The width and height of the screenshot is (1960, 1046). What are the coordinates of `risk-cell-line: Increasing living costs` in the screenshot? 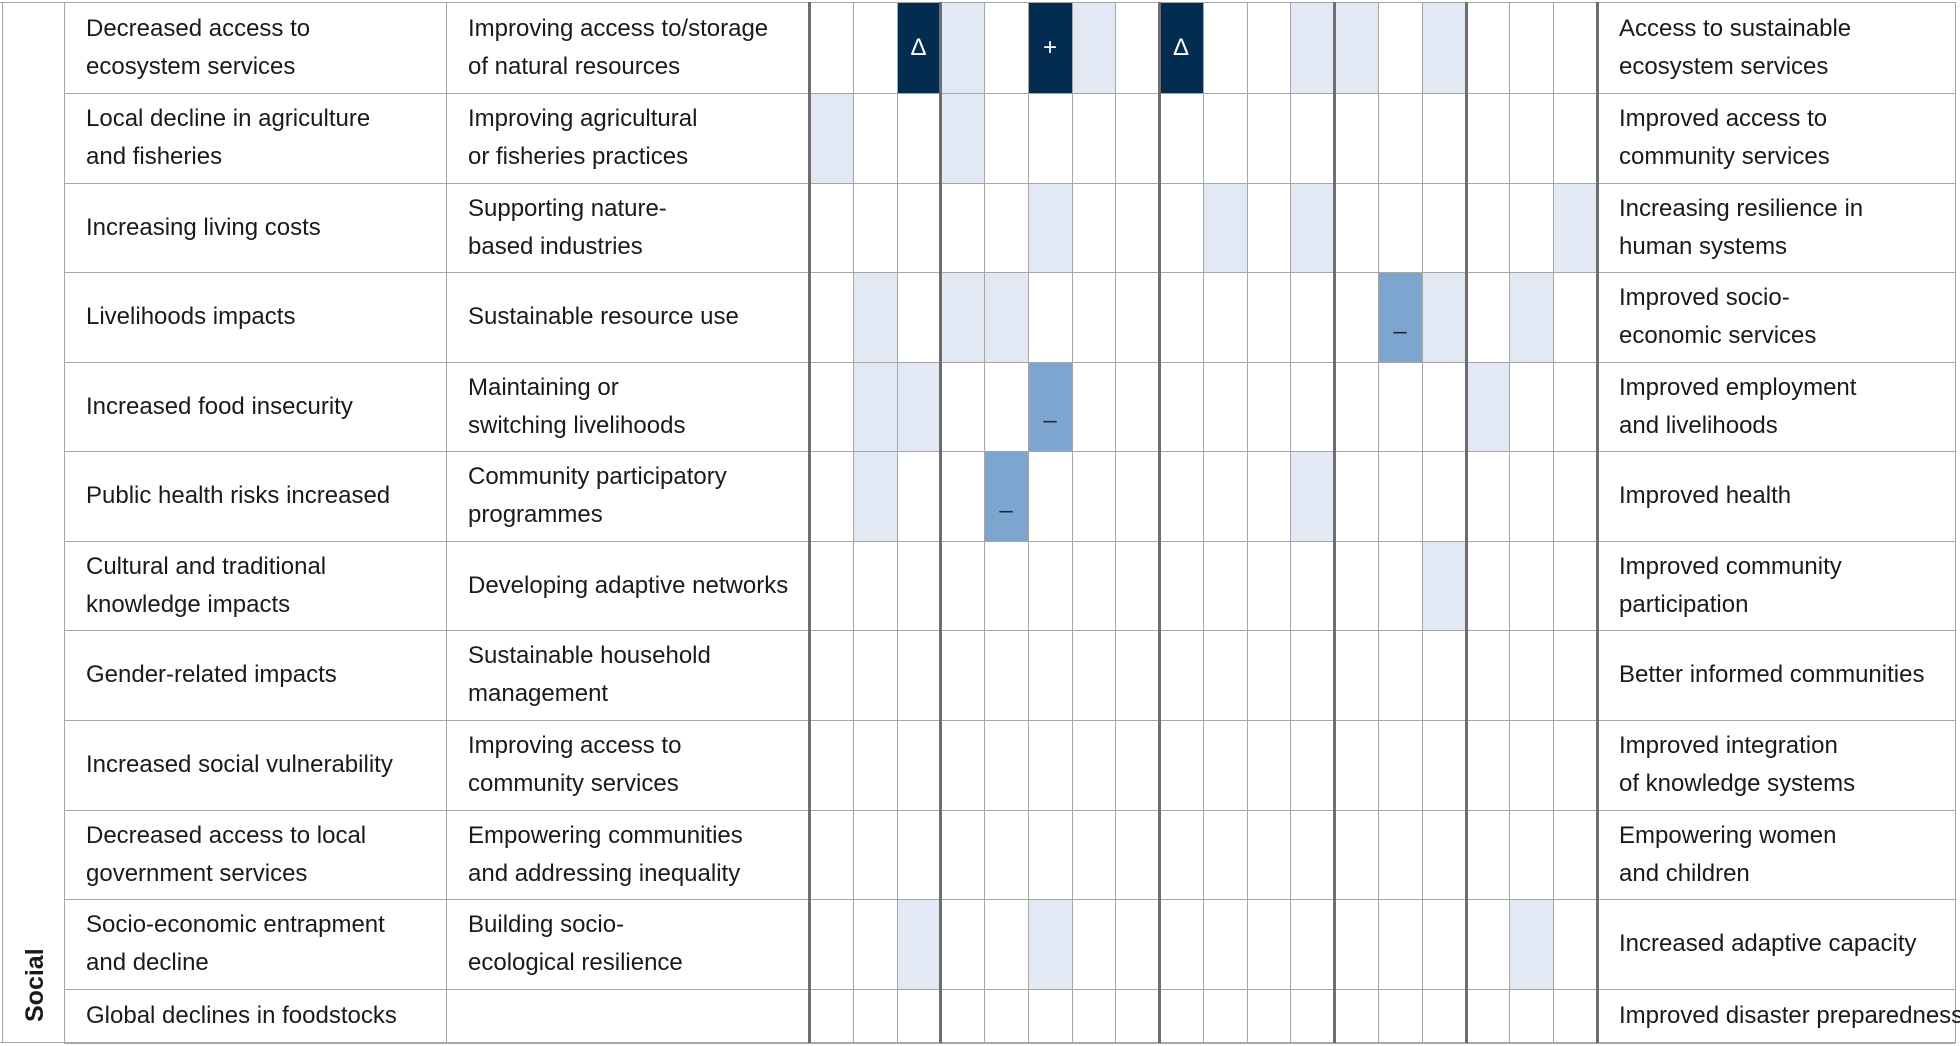 It's located at (203, 227).